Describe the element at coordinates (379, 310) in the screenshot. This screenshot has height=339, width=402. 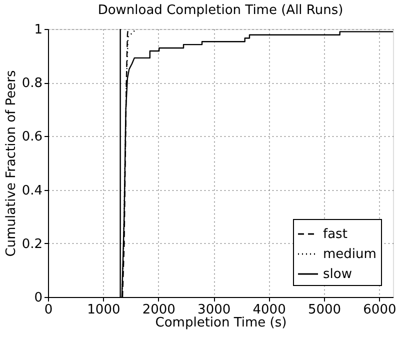
I see `x-tick-label: 6000` at that location.